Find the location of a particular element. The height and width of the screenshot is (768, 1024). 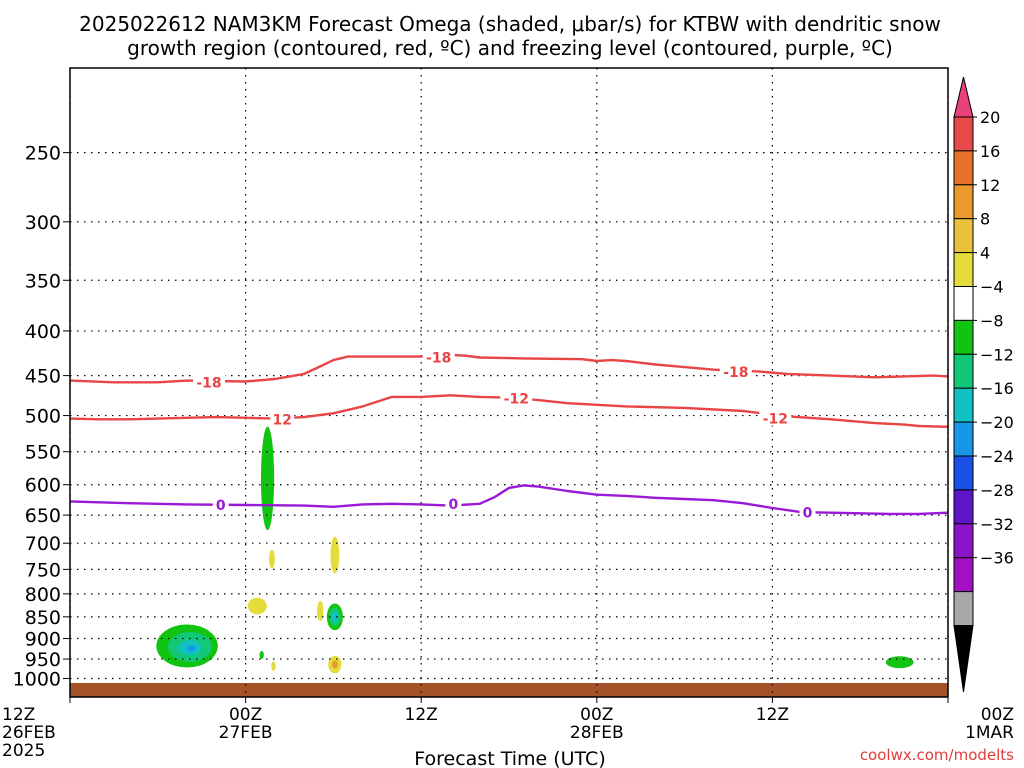

colorbar: 20 16 12 8 4 −4 −8 −12 −16 −20 −24 −28 −32 −36 is located at coordinates (983, 384).